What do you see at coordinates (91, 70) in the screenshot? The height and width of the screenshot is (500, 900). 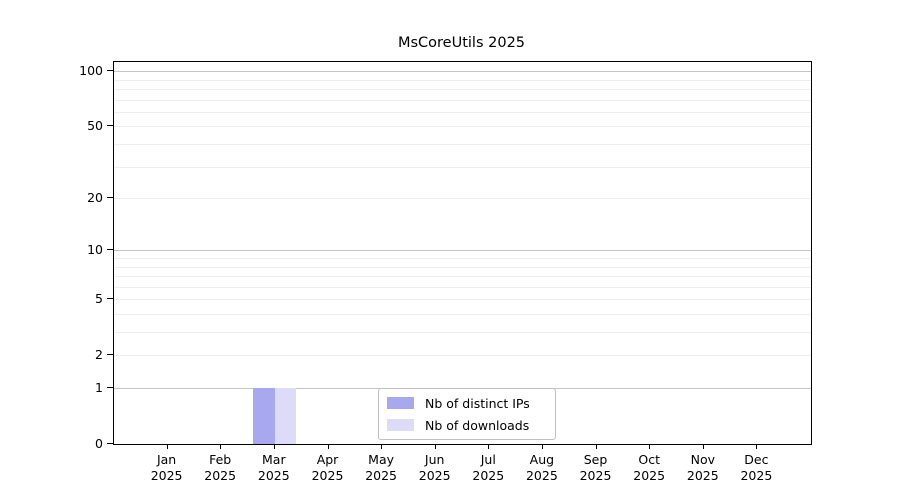 I see `y-tick-label-100: 100` at bounding box center [91, 70].